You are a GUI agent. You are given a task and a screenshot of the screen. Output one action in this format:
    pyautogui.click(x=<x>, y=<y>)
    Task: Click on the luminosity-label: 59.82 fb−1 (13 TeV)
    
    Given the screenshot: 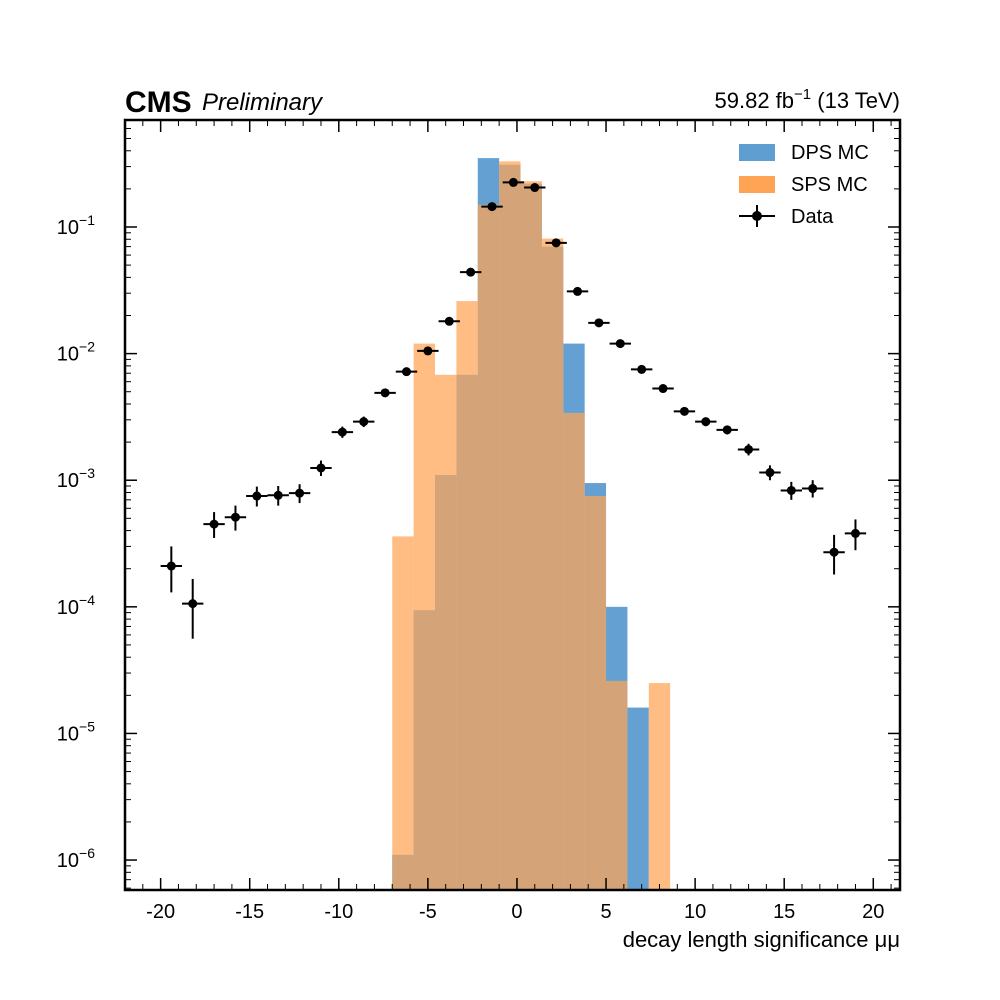 What is the action you would take?
    pyautogui.click(x=807, y=99)
    